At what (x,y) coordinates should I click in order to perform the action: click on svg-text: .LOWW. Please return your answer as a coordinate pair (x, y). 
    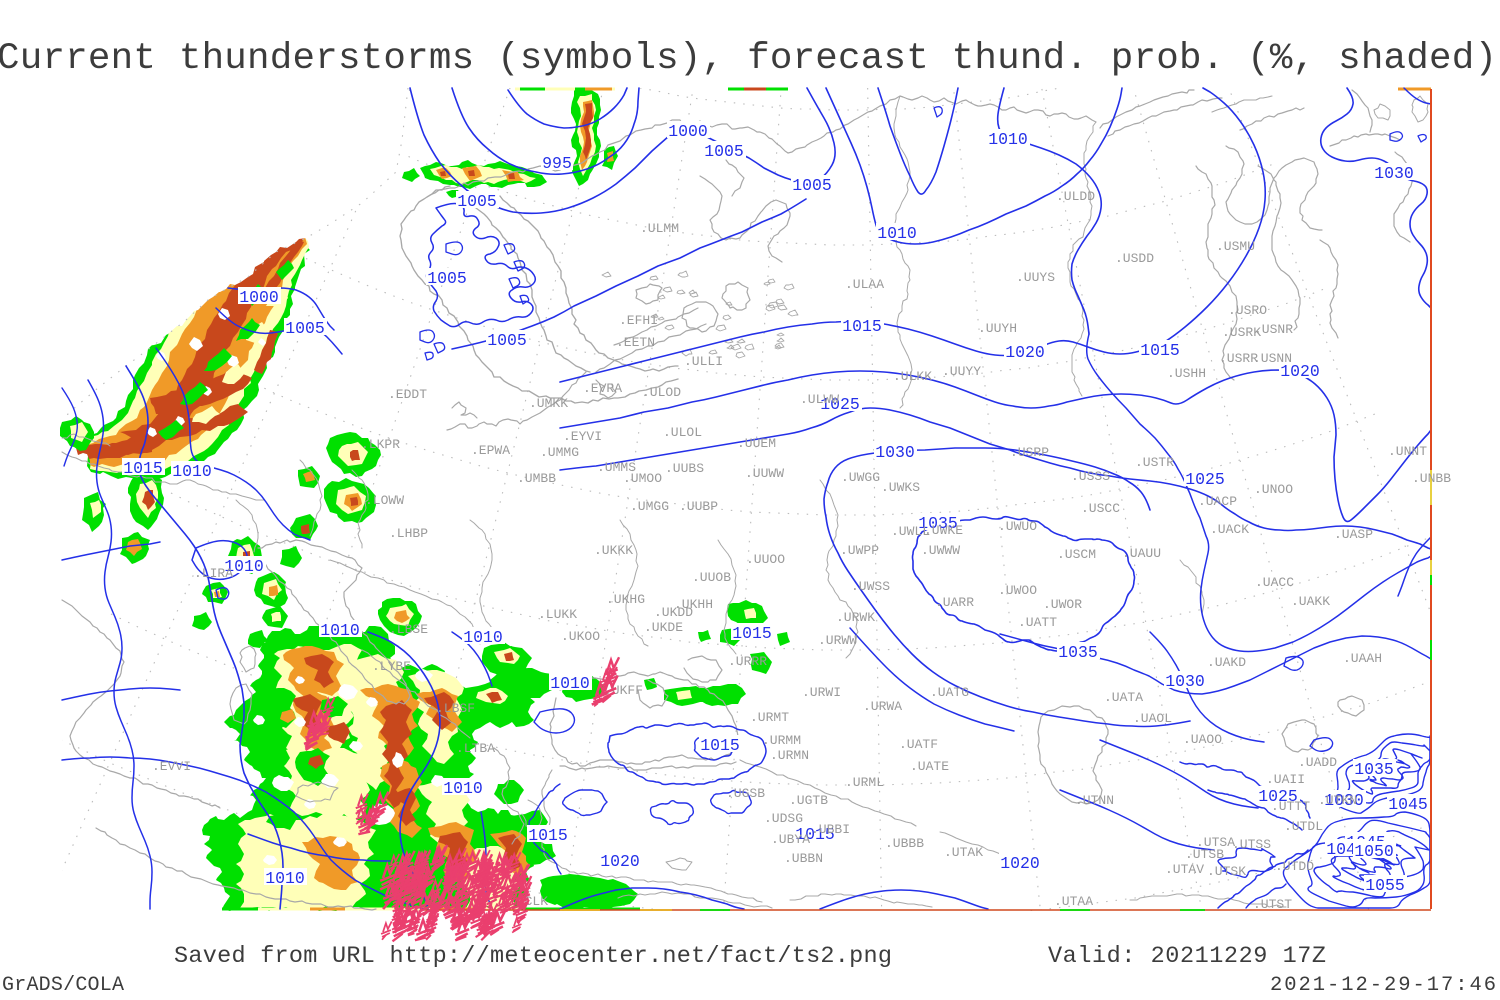
    Looking at the image, I should click on (384, 500).